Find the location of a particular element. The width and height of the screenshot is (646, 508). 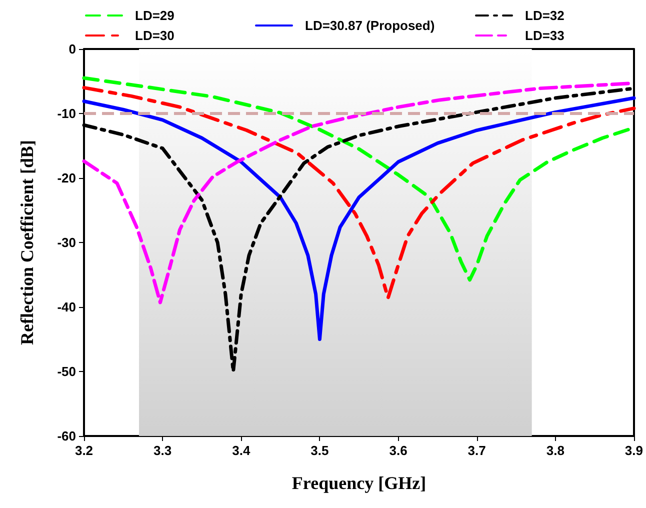

x-tick-label: 3.2 is located at coordinates (84, 450).